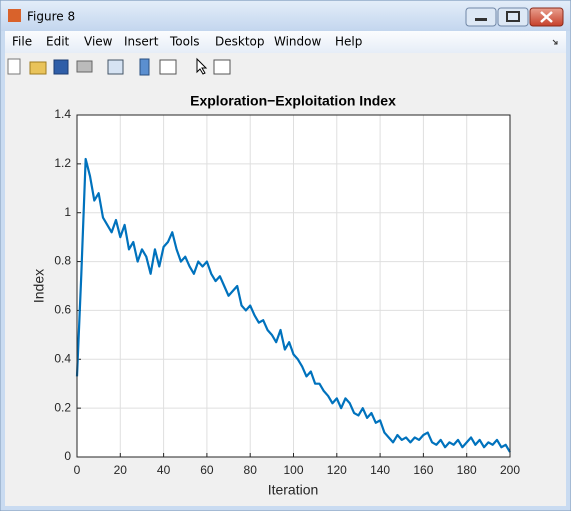 The height and width of the screenshot is (511, 571). I want to click on toolbar-icons, so click(119, 66).